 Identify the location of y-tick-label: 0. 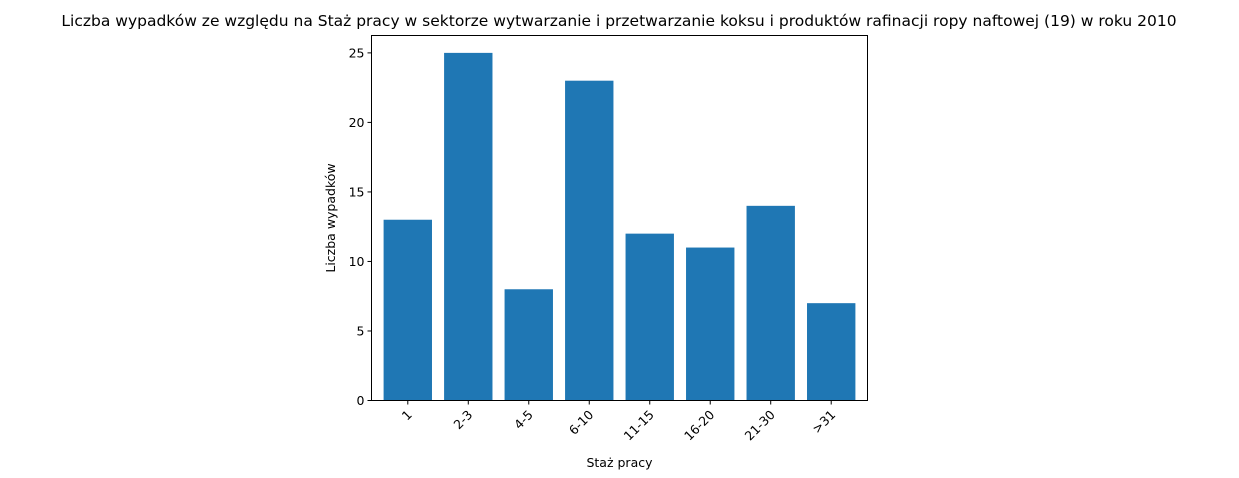
(361, 400).